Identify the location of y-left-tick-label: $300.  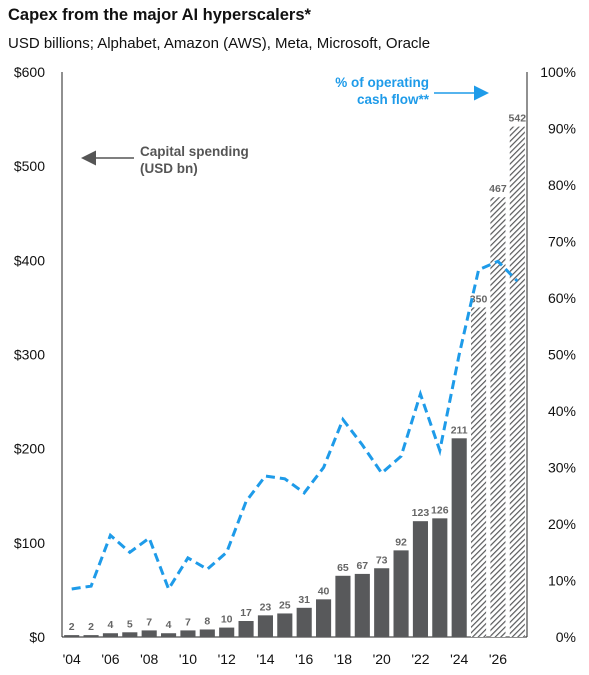
(29, 355).